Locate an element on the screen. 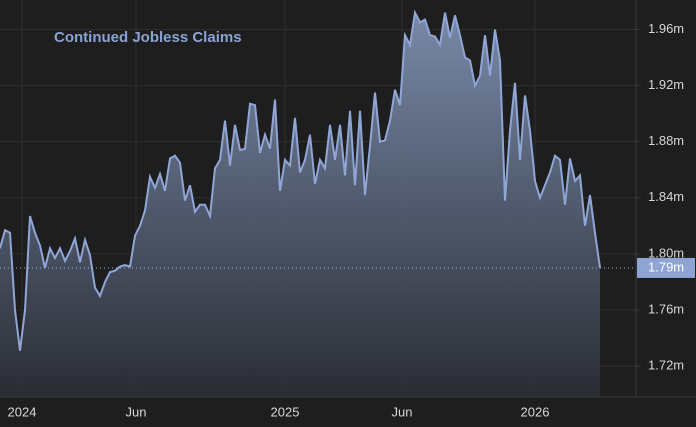 The image size is (696, 427). x-tick-label: 2024 is located at coordinates (22, 411).